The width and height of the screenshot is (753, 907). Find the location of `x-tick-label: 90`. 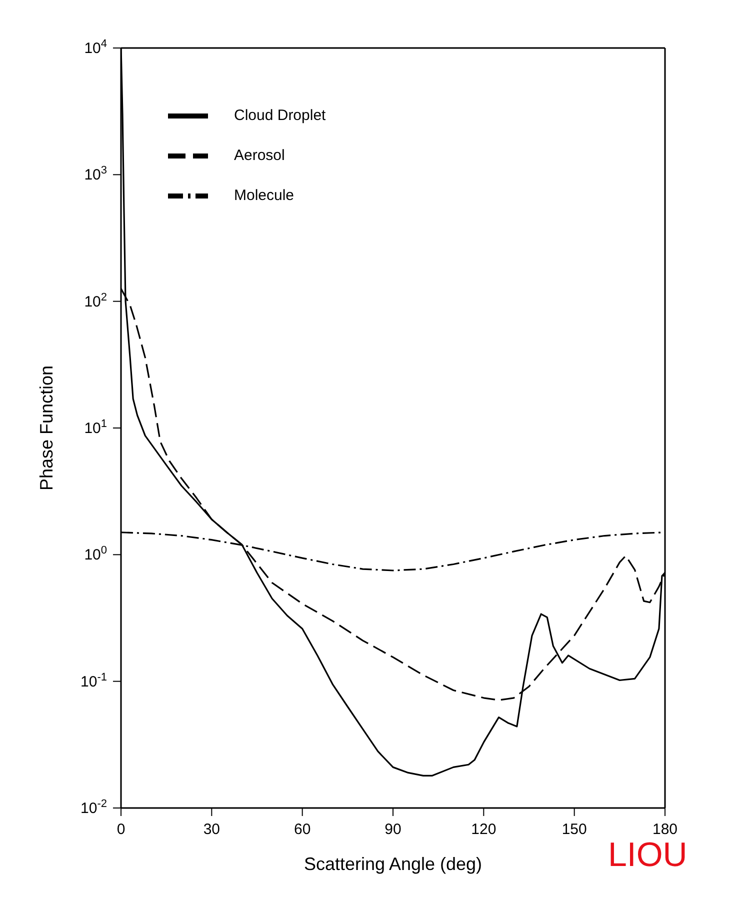

x-tick-label: 90 is located at coordinates (393, 829).